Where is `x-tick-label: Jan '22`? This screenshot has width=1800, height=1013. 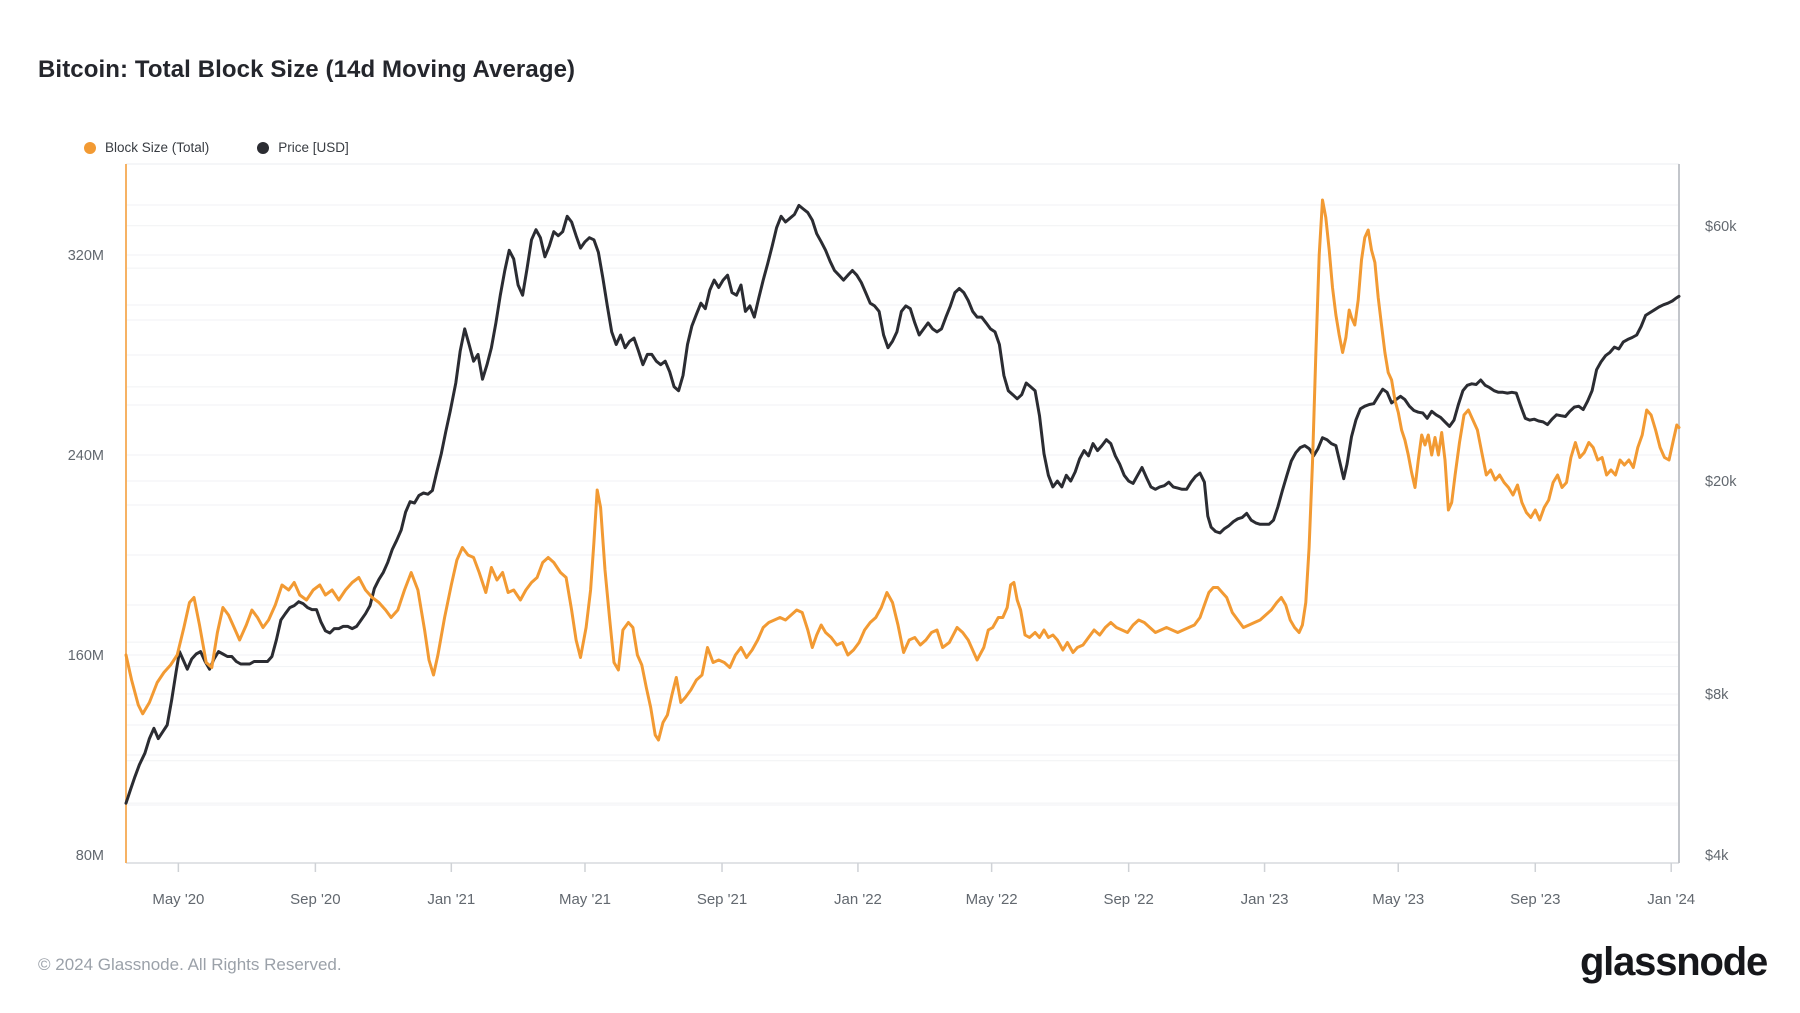
x-tick-label: Jan '22 is located at coordinates (858, 899).